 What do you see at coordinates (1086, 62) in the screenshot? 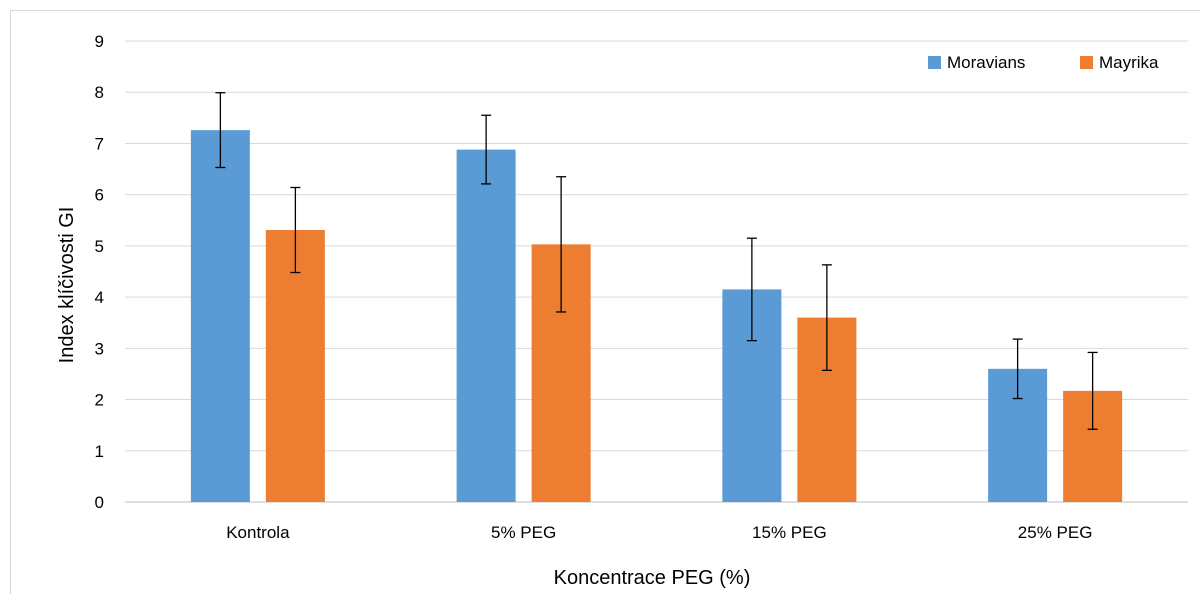
I see `legend-swatch-mayrika` at bounding box center [1086, 62].